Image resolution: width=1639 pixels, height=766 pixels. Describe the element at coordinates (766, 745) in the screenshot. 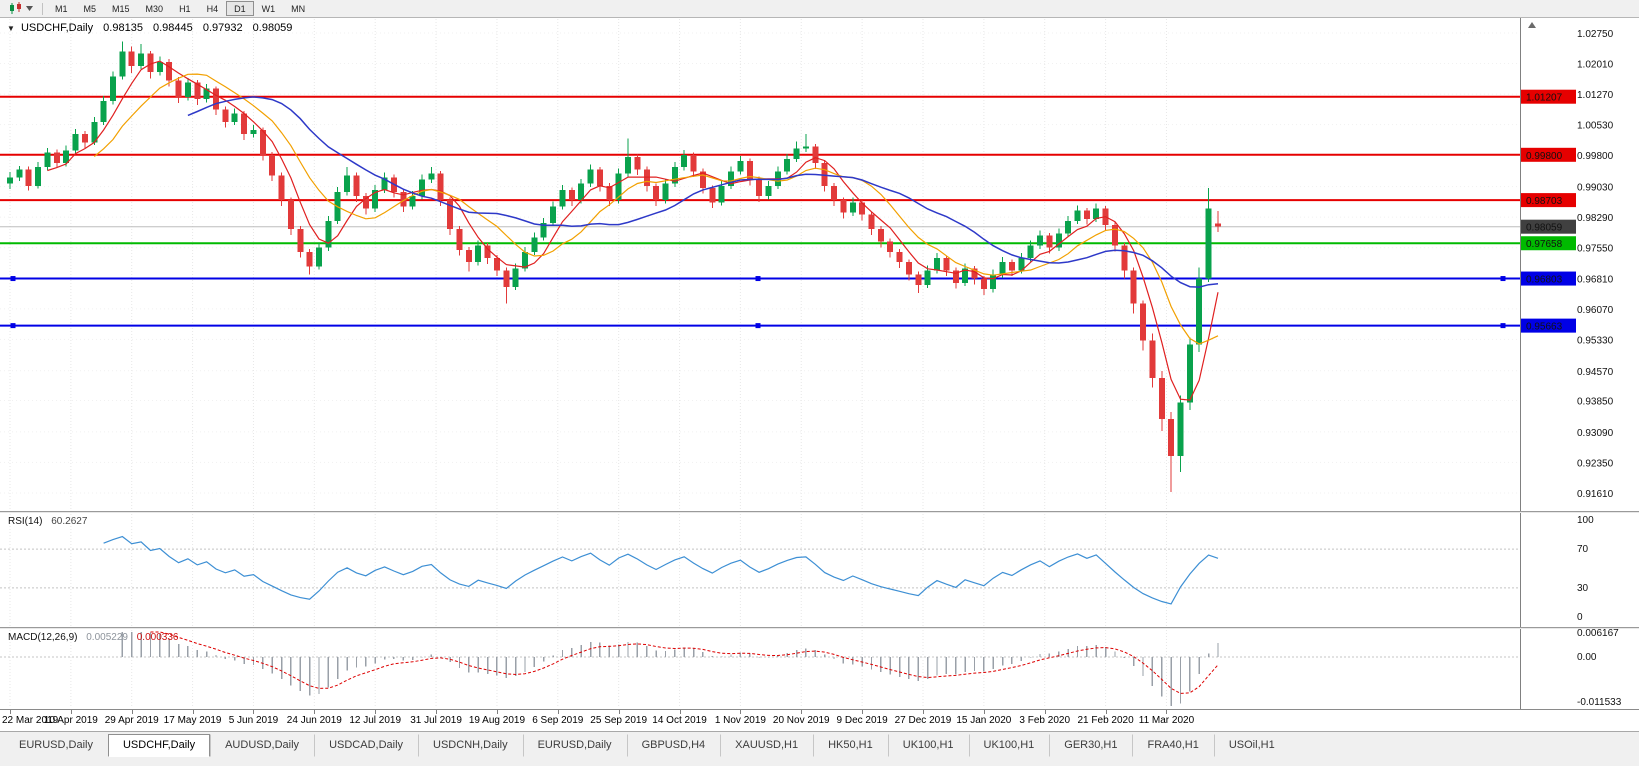

I see `tab-xauusd-h1: XAUUSD,H1` at that location.